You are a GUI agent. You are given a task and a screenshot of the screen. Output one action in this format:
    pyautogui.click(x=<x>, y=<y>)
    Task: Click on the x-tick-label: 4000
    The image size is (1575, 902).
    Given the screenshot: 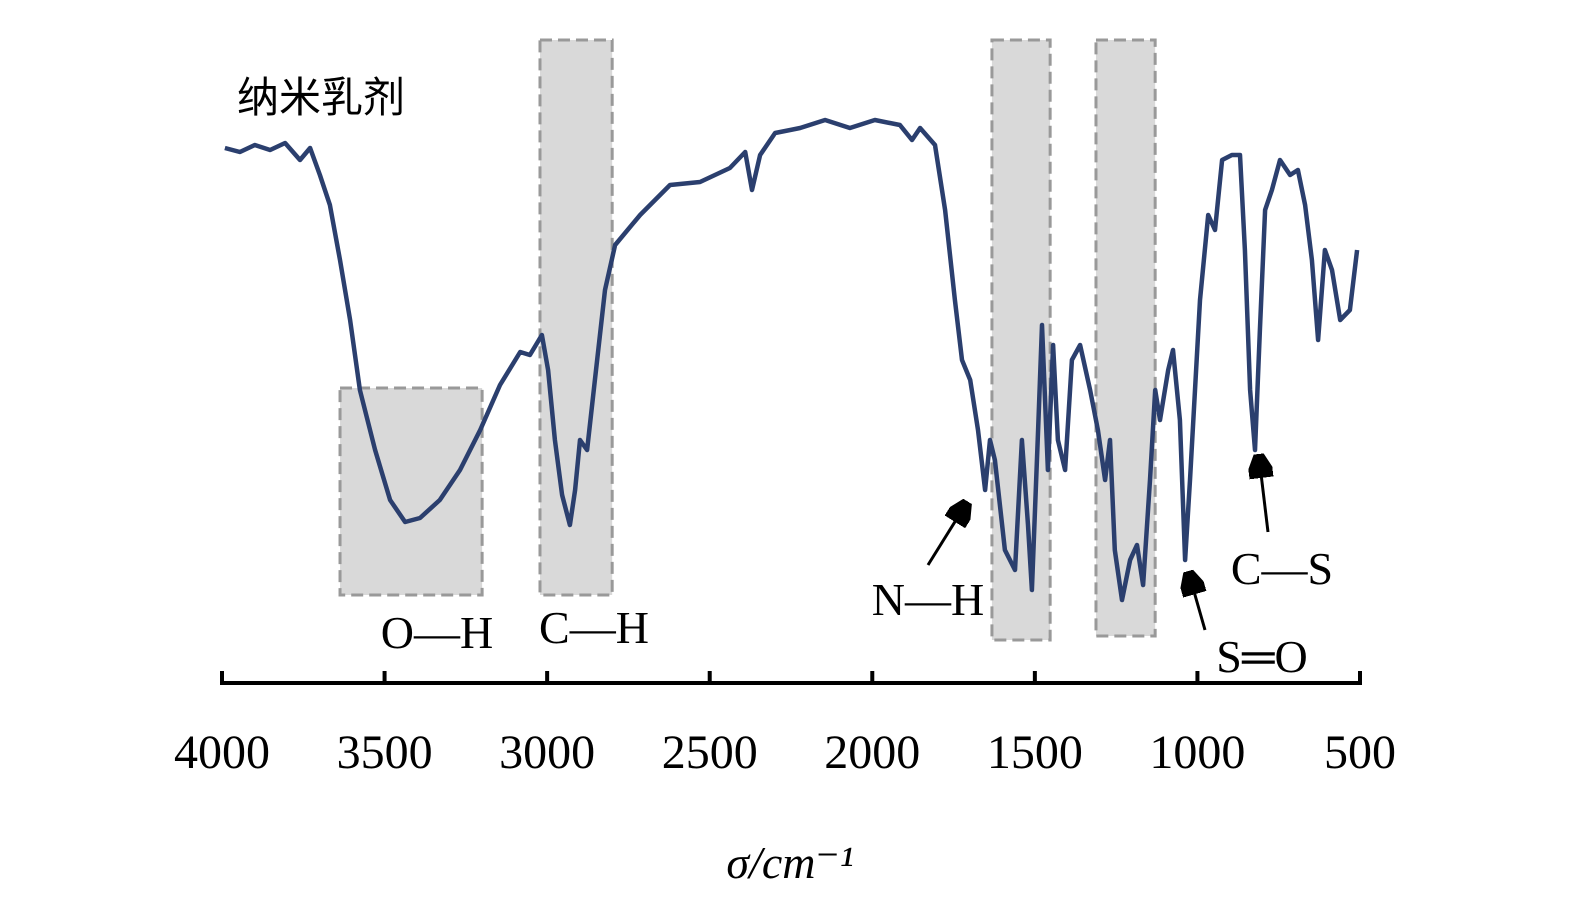 What is the action you would take?
    pyautogui.click(x=222, y=752)
    